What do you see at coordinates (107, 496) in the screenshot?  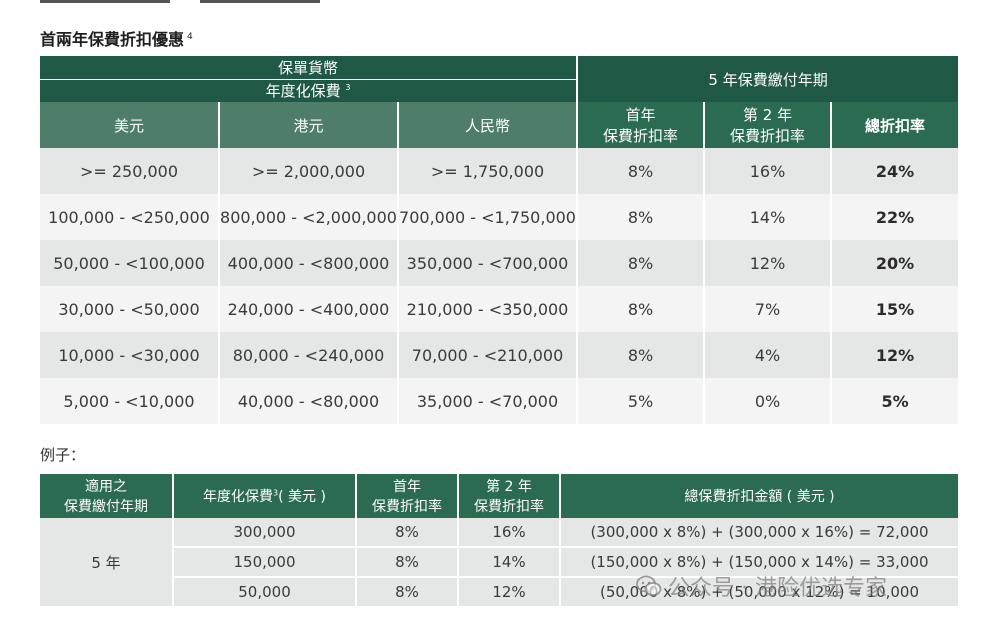 I see `ex-header-term: 適用之 保費繳付年期` at bounding box center [107, 496].